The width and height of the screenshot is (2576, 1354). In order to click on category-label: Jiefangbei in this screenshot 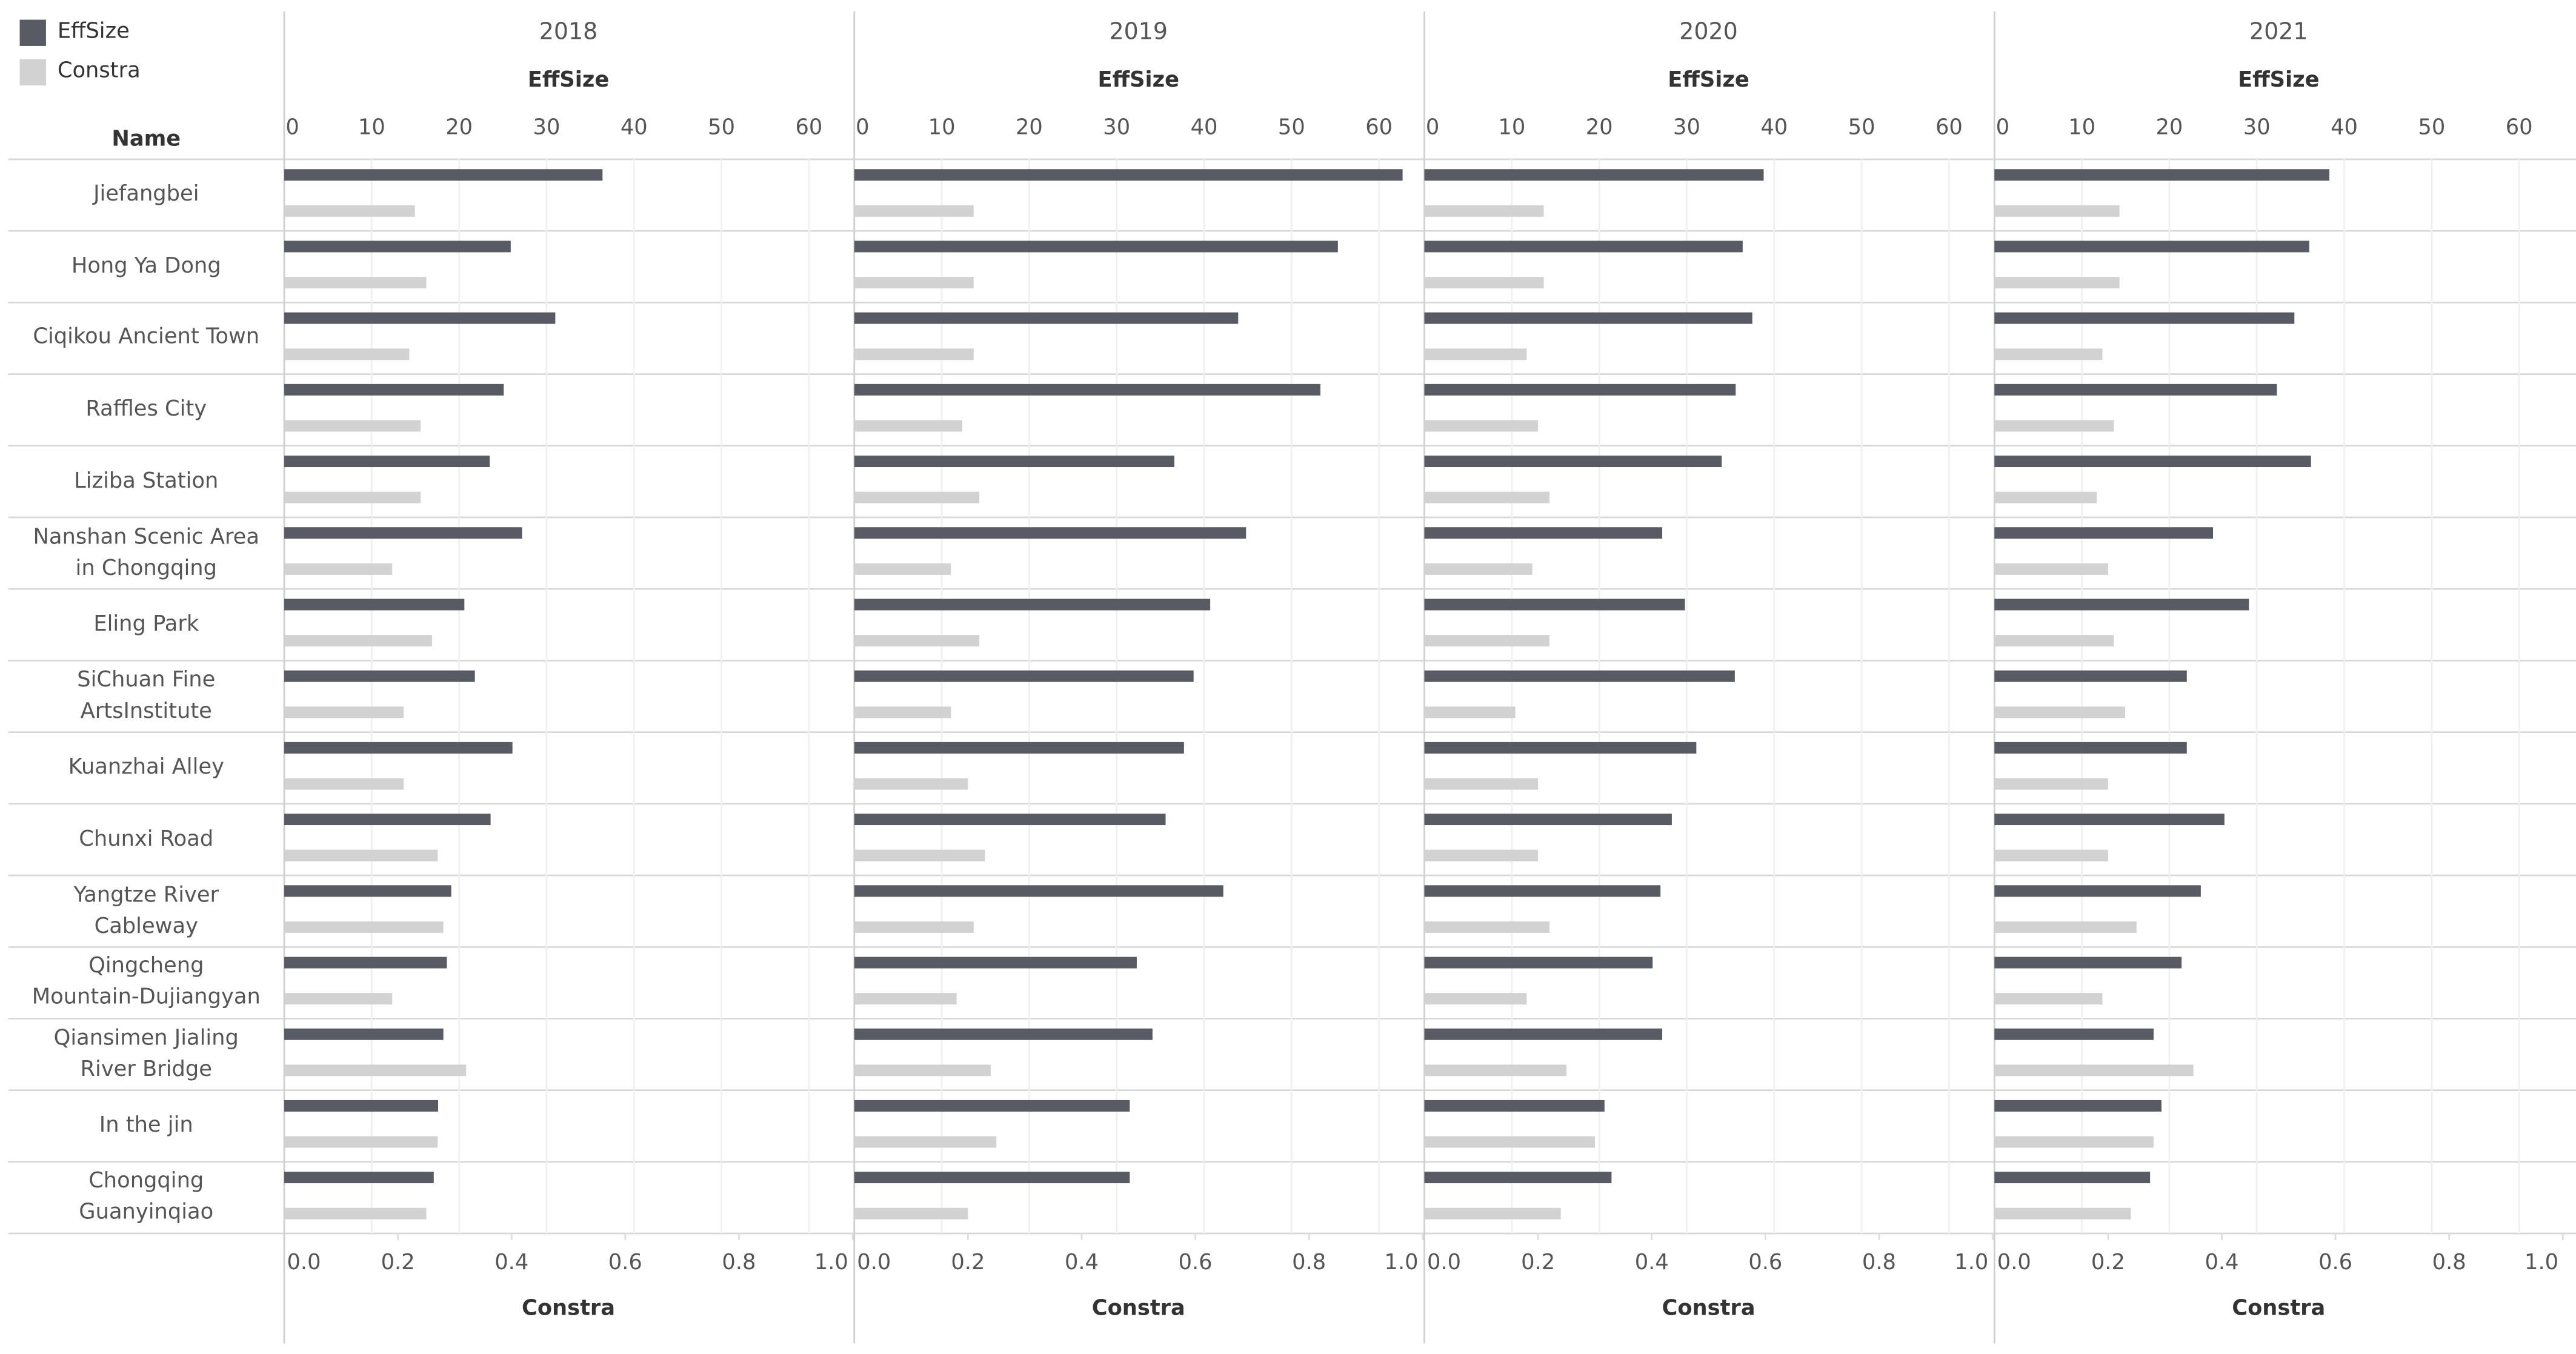, I will do `click(146, 195)`.